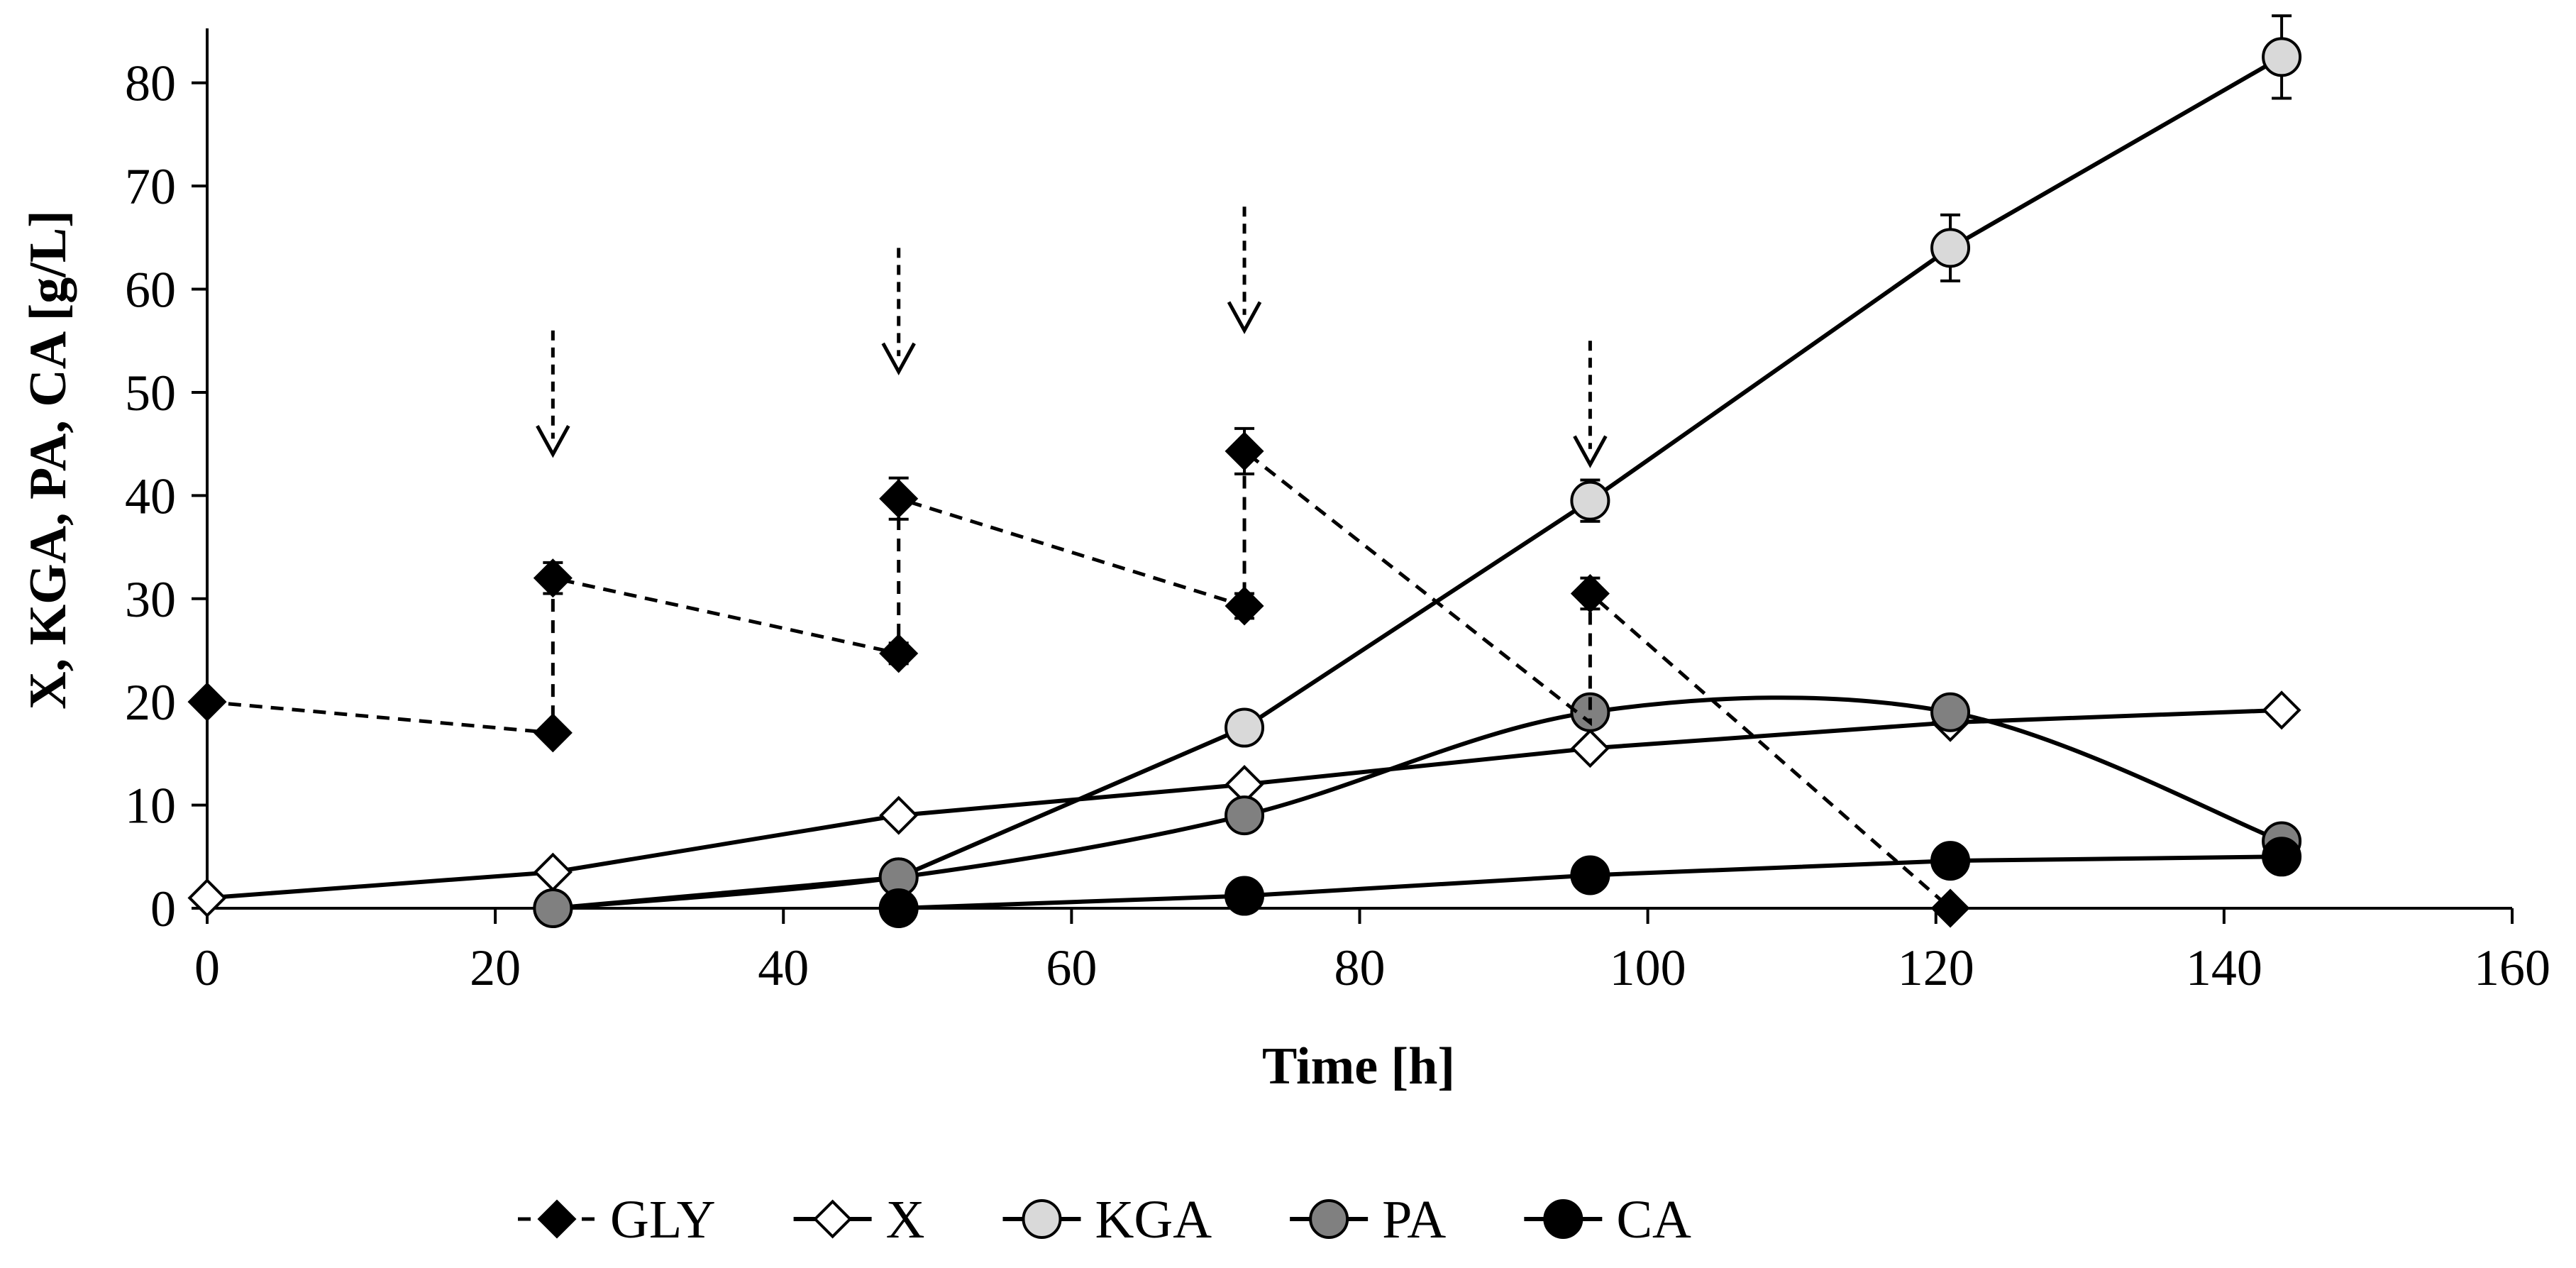 The height and width of the screenshot is (1268, 2576). I want to click on x-tick-label: 120, so click(1936, 967).